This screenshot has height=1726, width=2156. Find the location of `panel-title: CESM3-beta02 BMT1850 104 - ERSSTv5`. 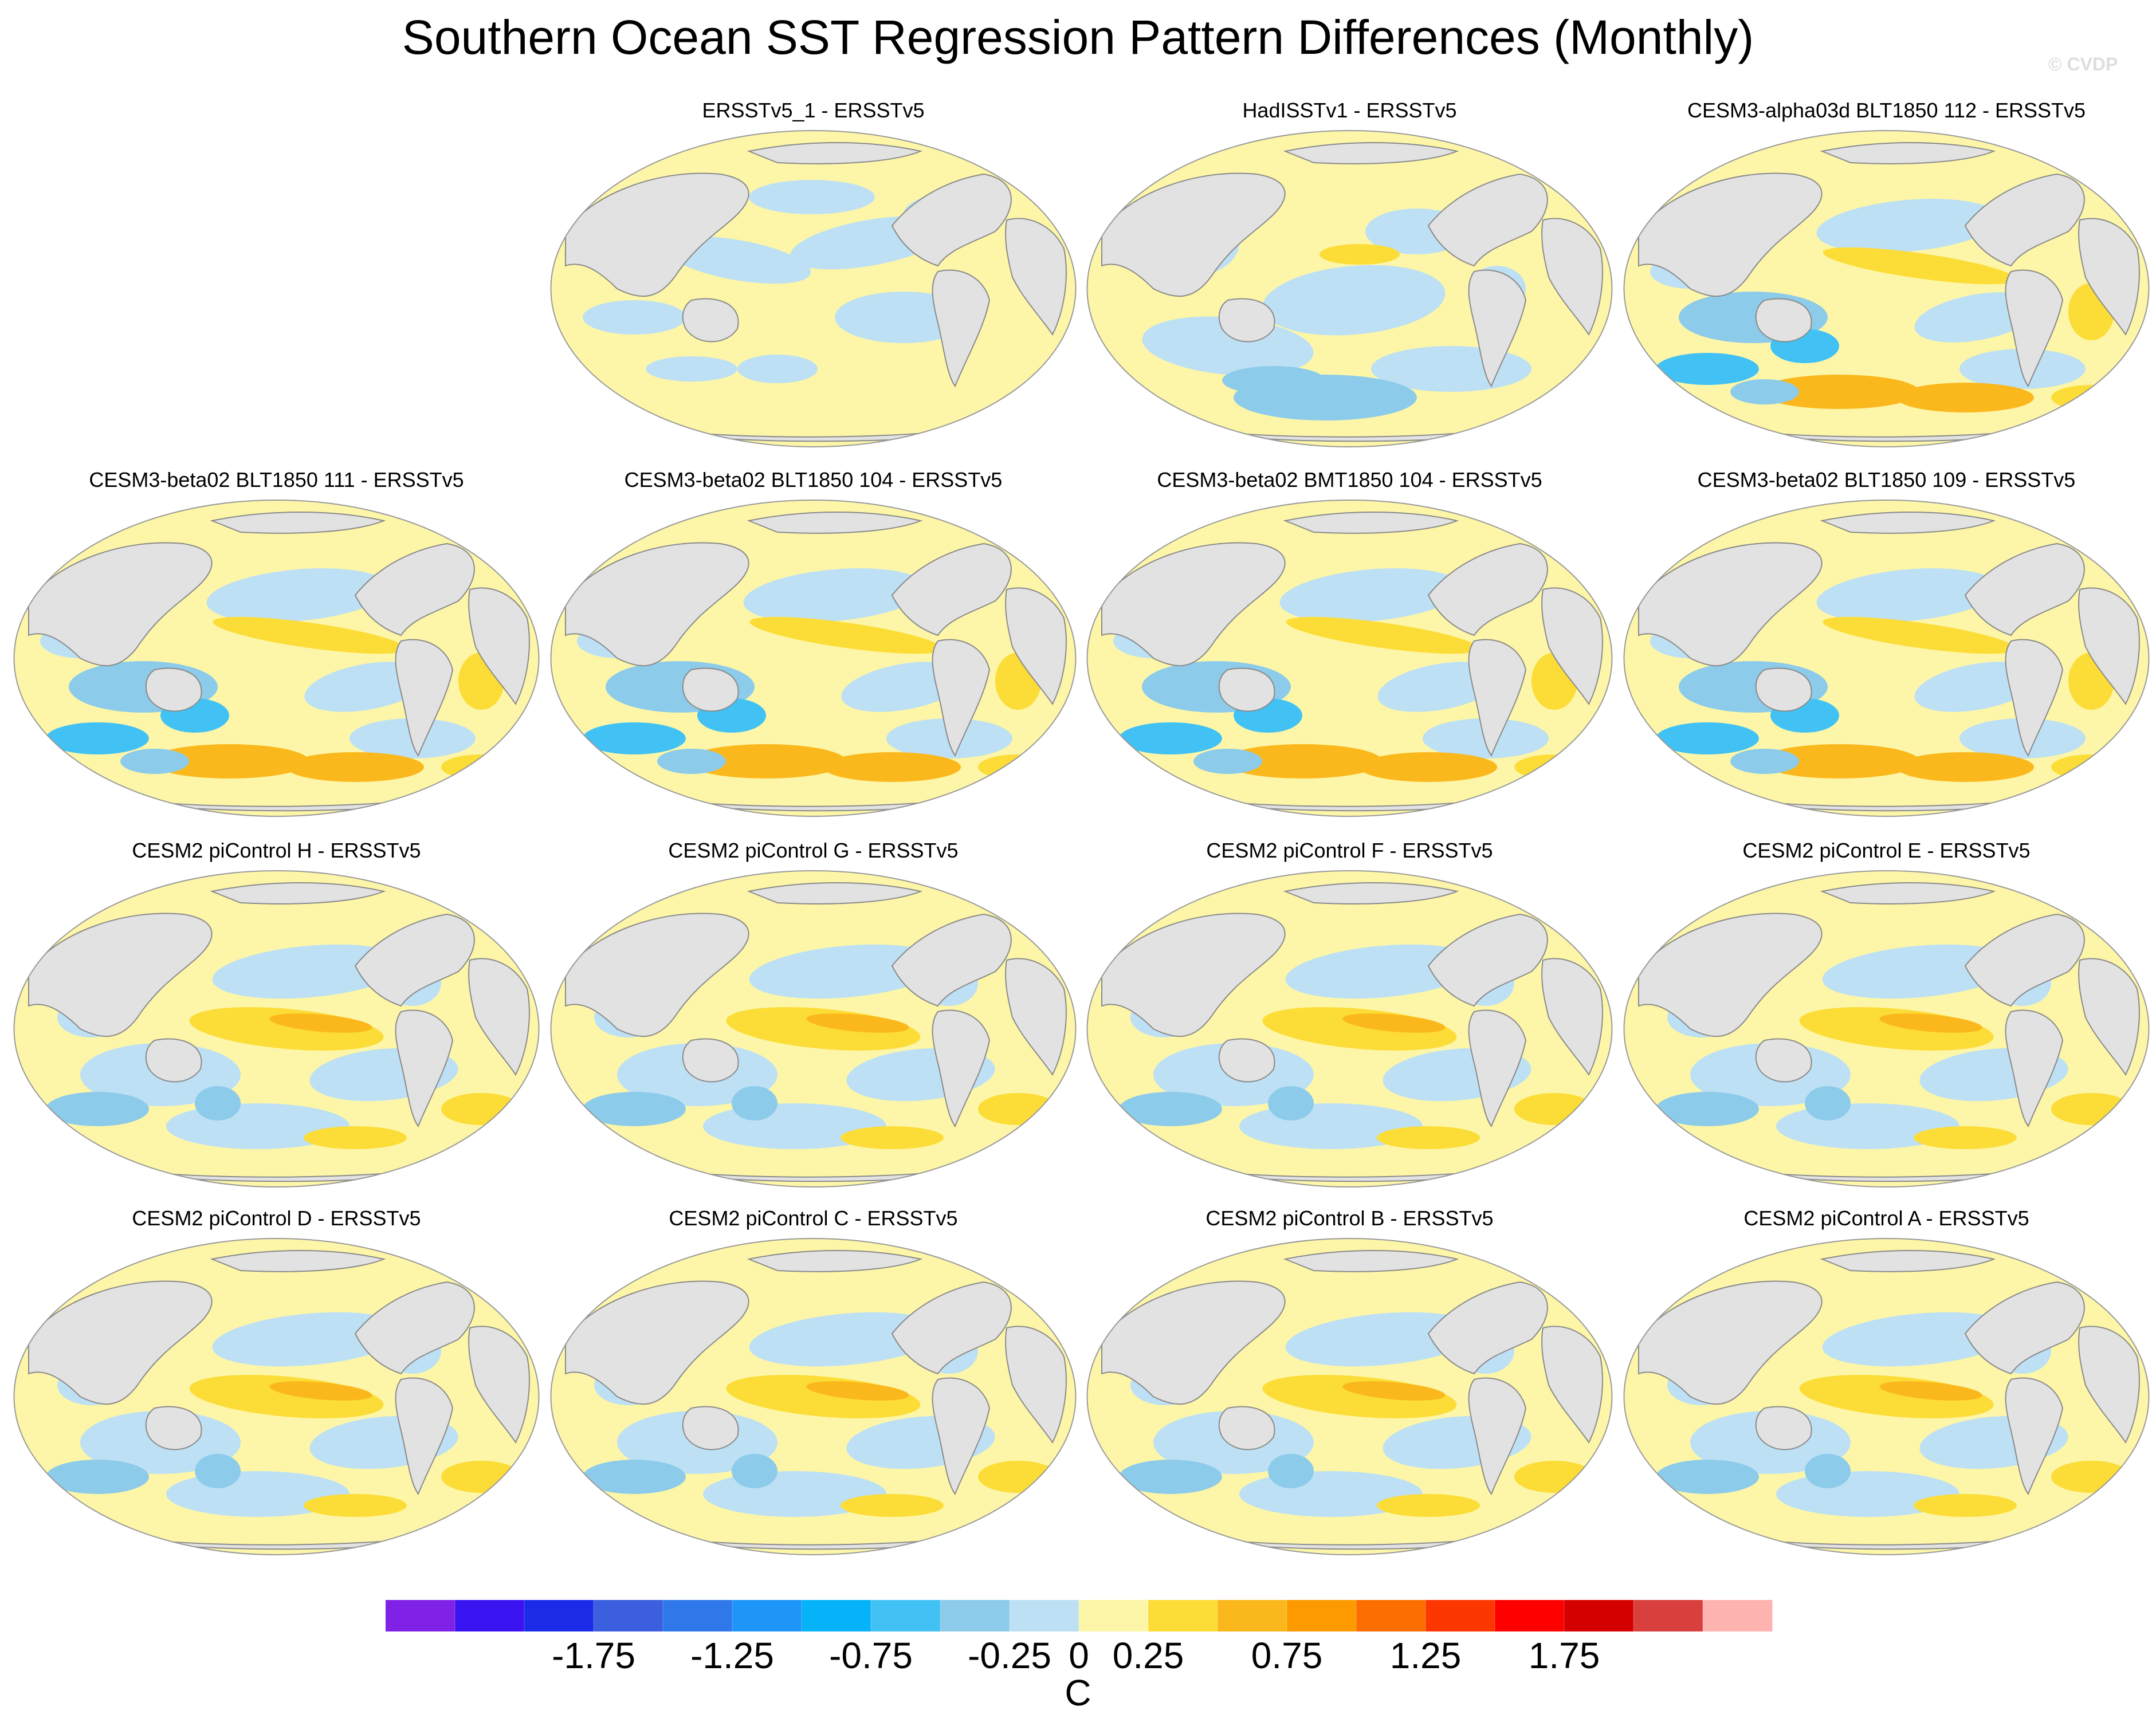

panel-title: CESM3-beta02 BMT1850 104 - ERSSTv5 is located at coordinates (1349, 480).